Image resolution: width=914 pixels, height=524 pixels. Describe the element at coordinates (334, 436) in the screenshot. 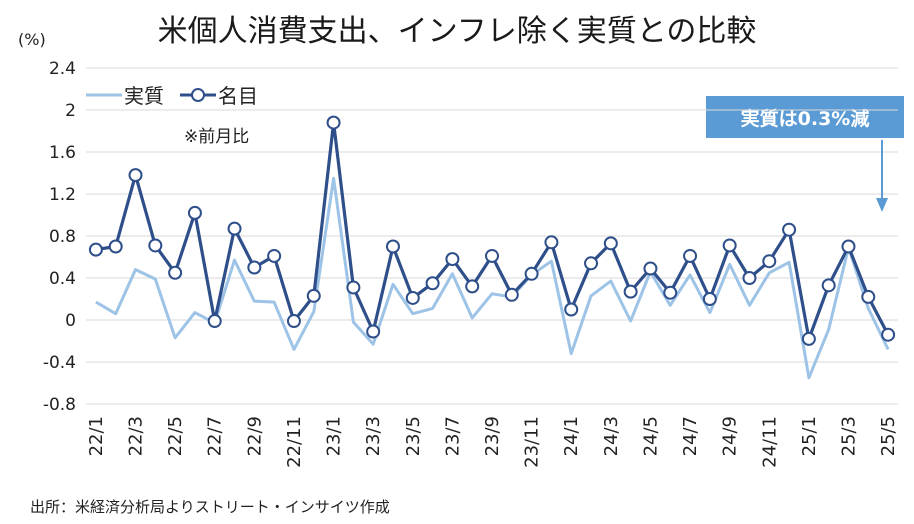

I see `x-tick-label: 23/1` at that location.